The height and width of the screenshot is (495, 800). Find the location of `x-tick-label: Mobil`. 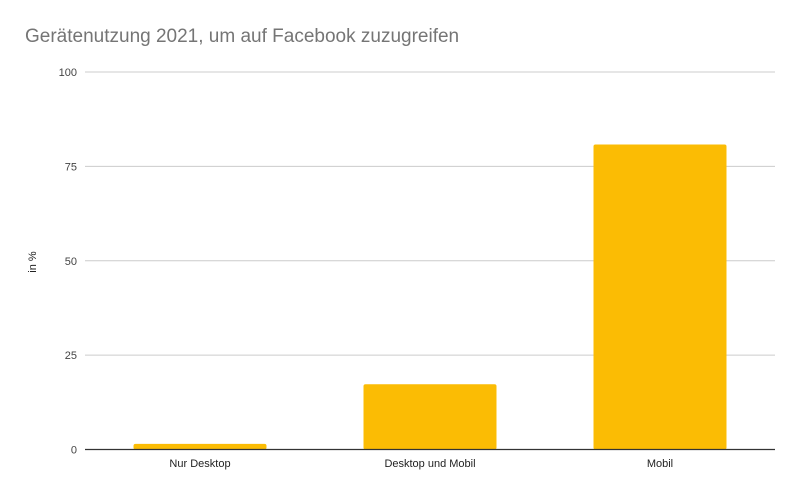

x-tick-label: Mobil is located at coordinates (660, 464).